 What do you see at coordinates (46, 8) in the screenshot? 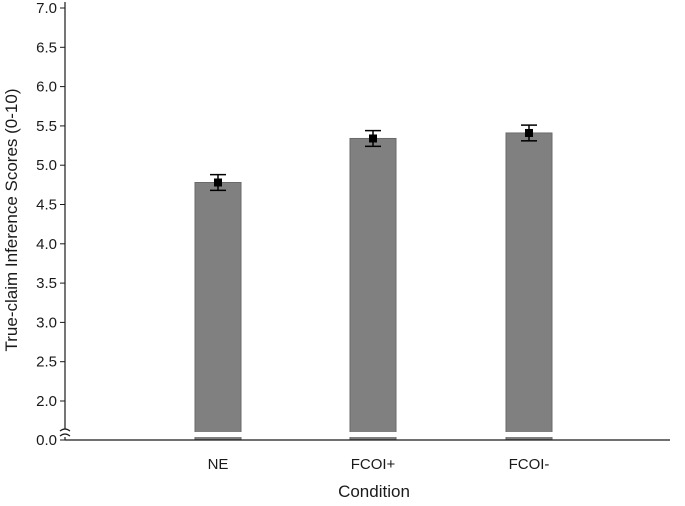
I see `y-tick-label: 7.0` at bounding box center [46, 8].